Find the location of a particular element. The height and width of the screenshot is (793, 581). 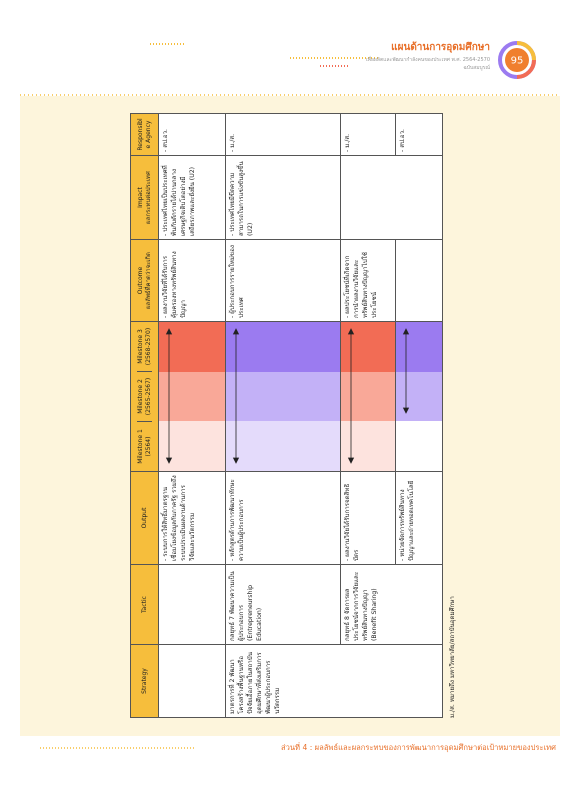

milestone-years: (2565-2567) is located at coordinates (148, 396).